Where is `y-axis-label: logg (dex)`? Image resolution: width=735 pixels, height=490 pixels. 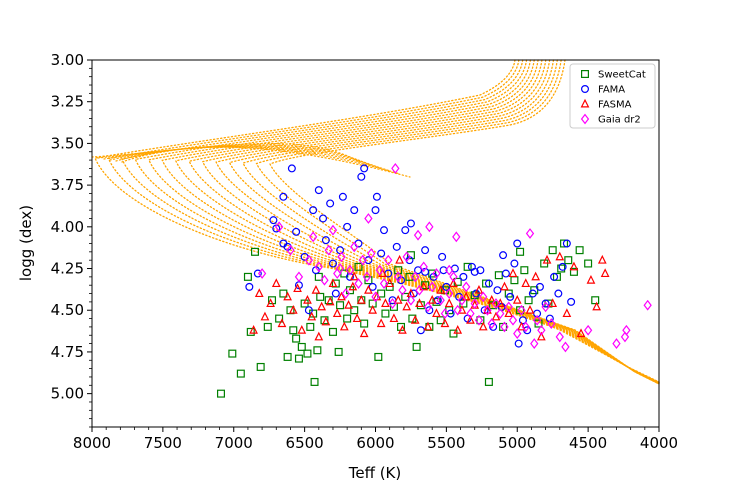
y-axis-label: logg (dex) is located at coordinates (26, 243).